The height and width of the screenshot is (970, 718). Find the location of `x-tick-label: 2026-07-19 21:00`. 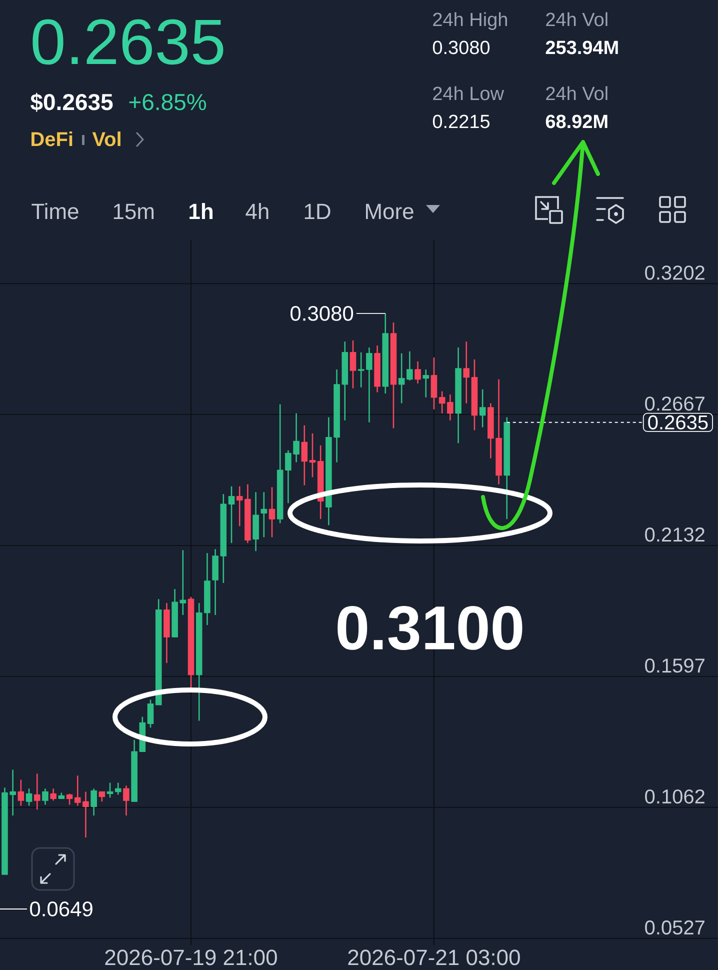

x-tick-label: 2026-07-19 21:00 is located at coordinates (191, 958).